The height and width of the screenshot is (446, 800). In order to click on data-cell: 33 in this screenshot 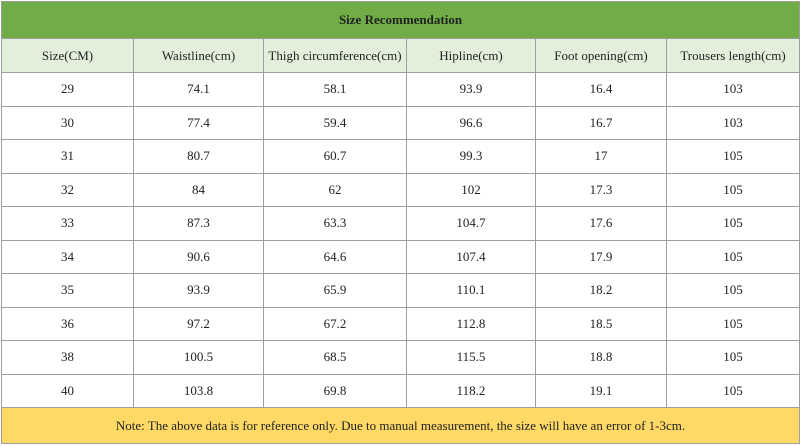, I will do `click(67, 223)`.